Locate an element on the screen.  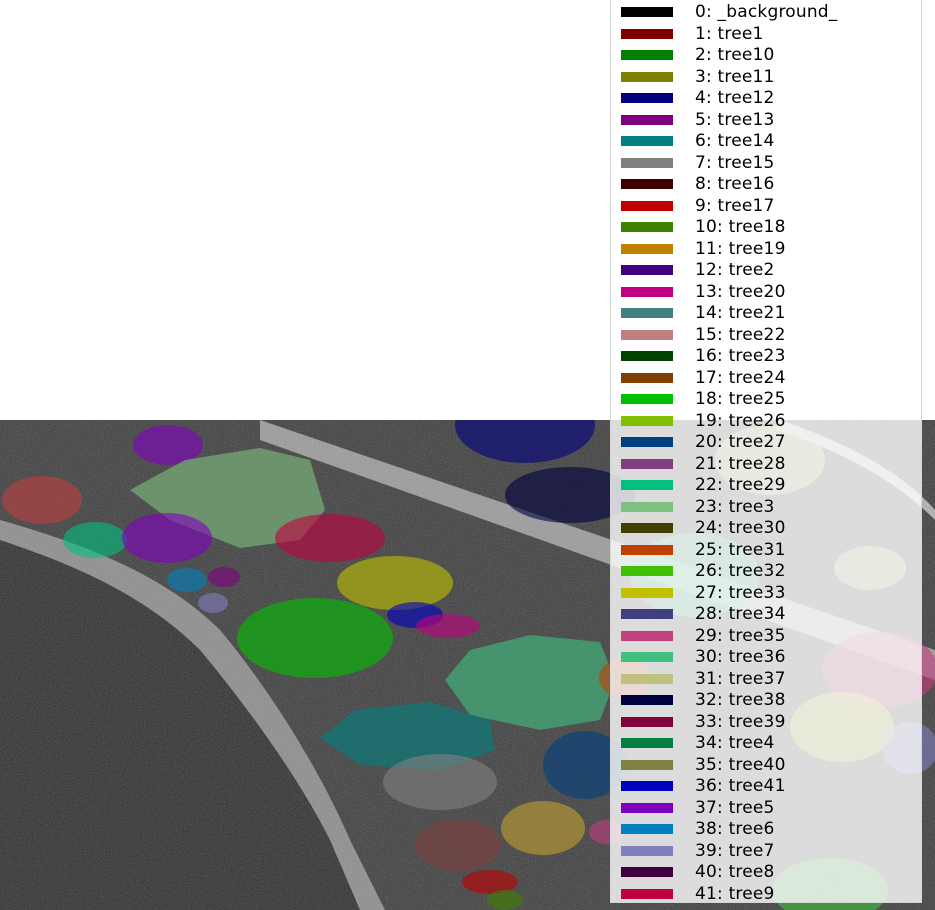
legend-label: 1: tree1 is located at coordinates (729, 33).